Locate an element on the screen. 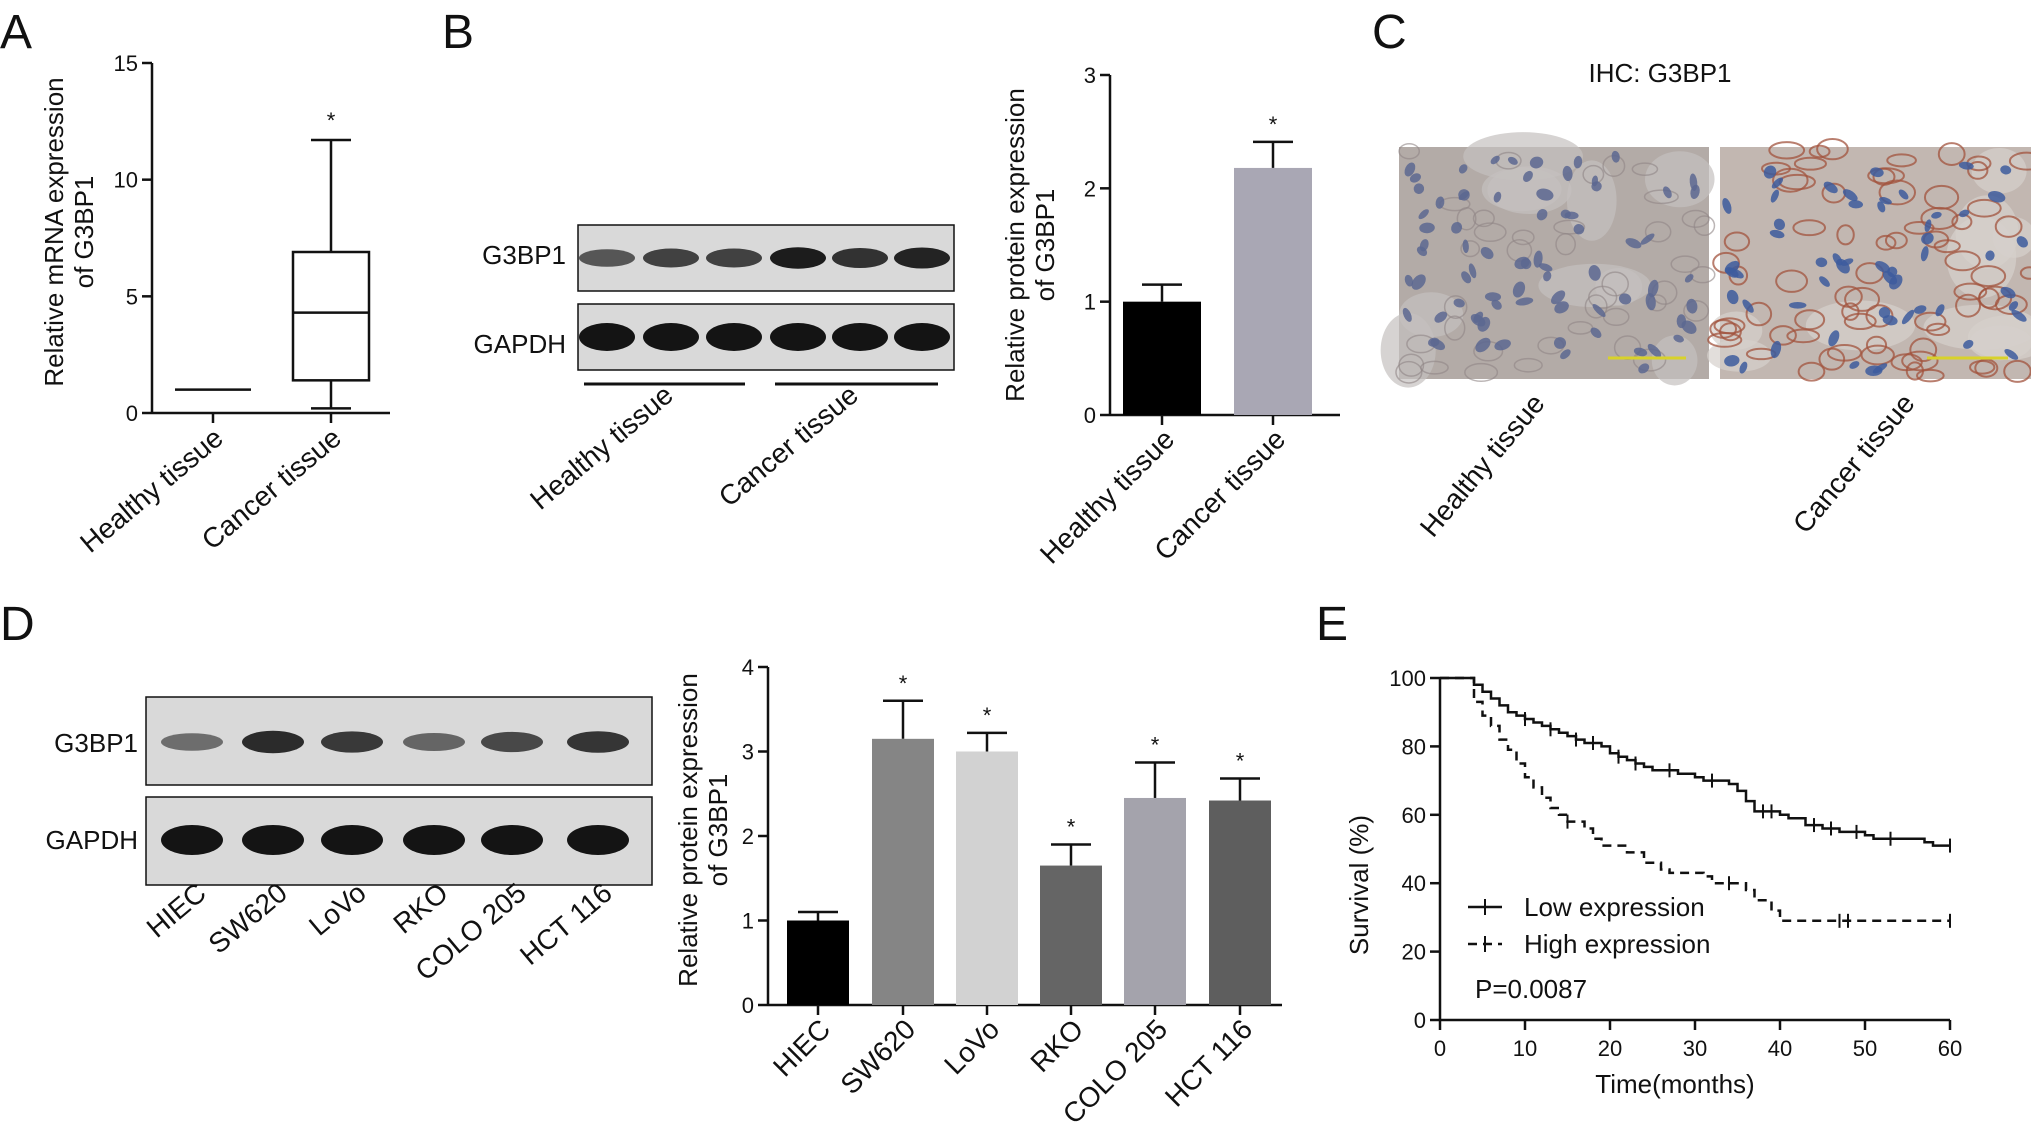 The height and width of the screenshot is (1137, 2031). b-blot-group-label-healthy: Healthy tissue is located at coordinates (601, 447).